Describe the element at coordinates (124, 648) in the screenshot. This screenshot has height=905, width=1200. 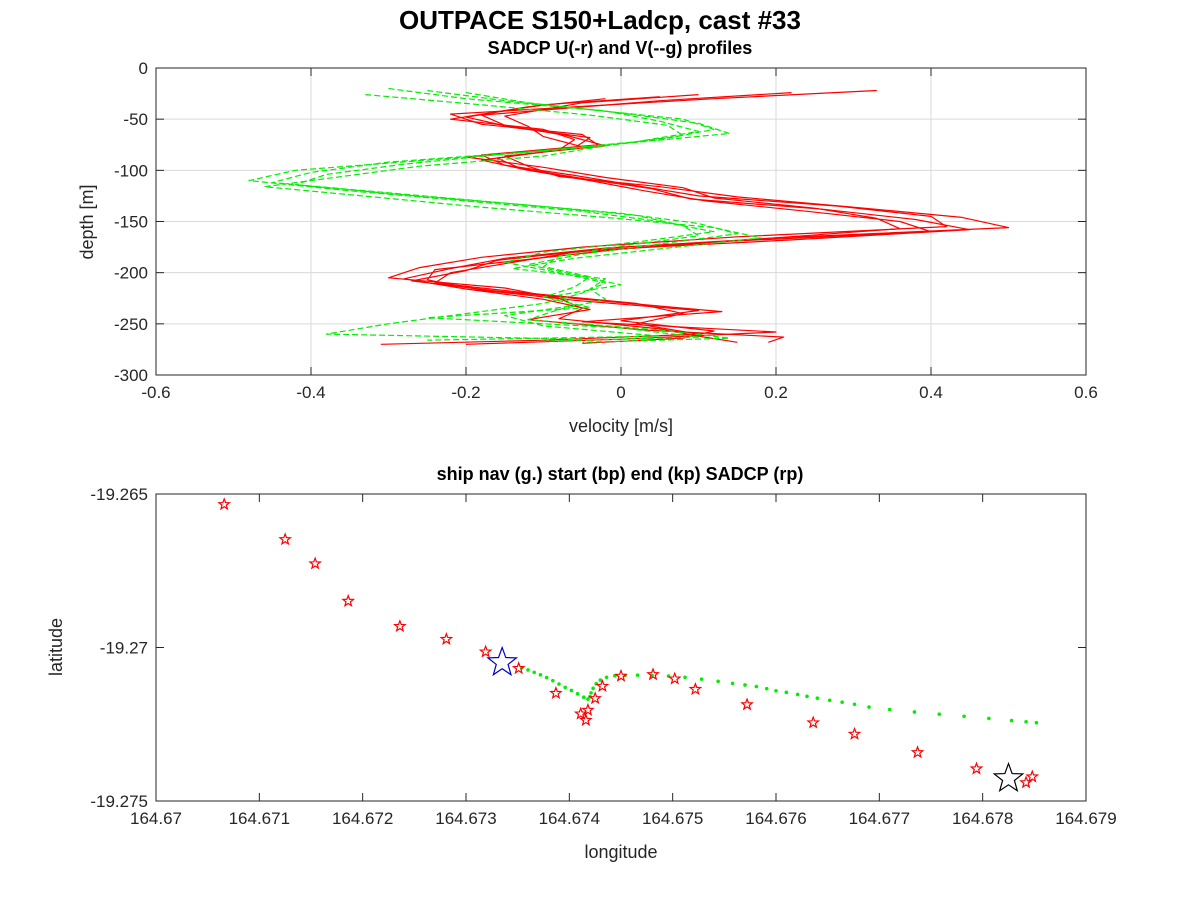
I see `nav-y-tick-label: -19.27` at that location.